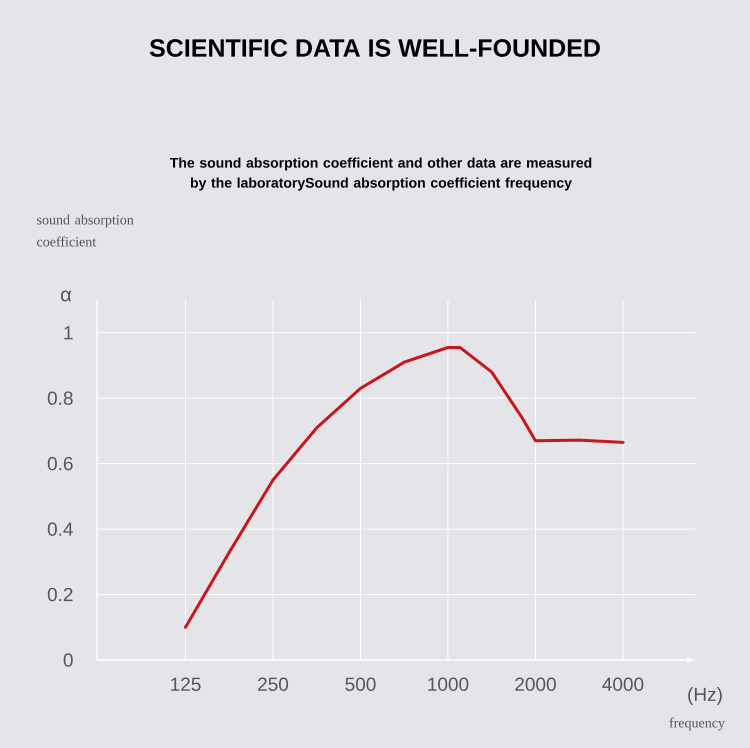 This screenshot has height=748, width=750. Describe the element at coordinates (66, 296) in the screenshot. I see `text: α` at that location.